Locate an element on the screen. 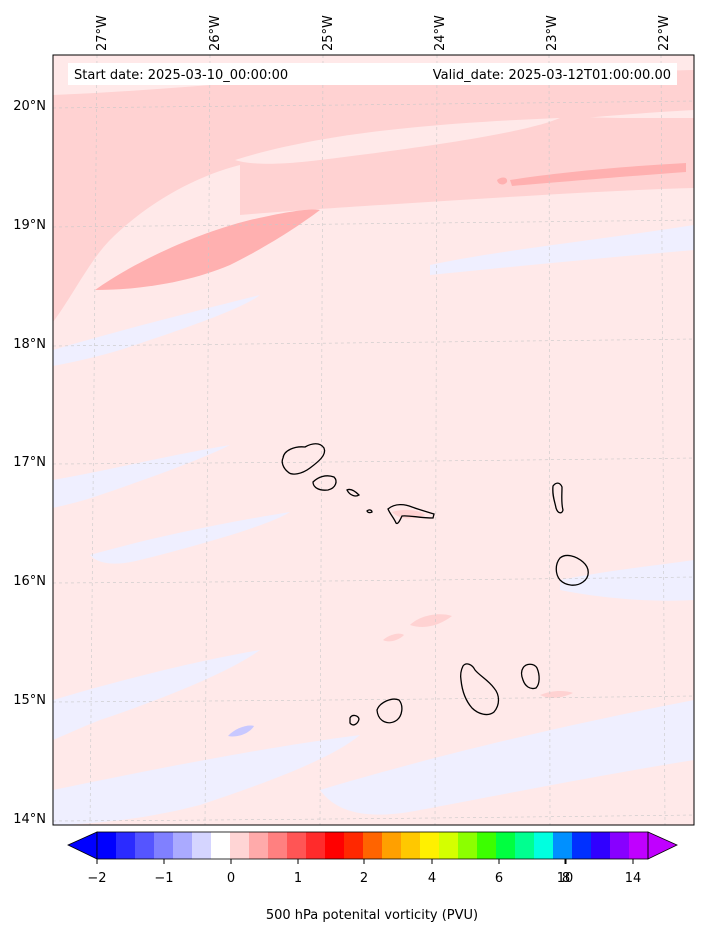 This screenshot has width=703, height=935. island-santa-luzia is located at coordinates (353, 492).